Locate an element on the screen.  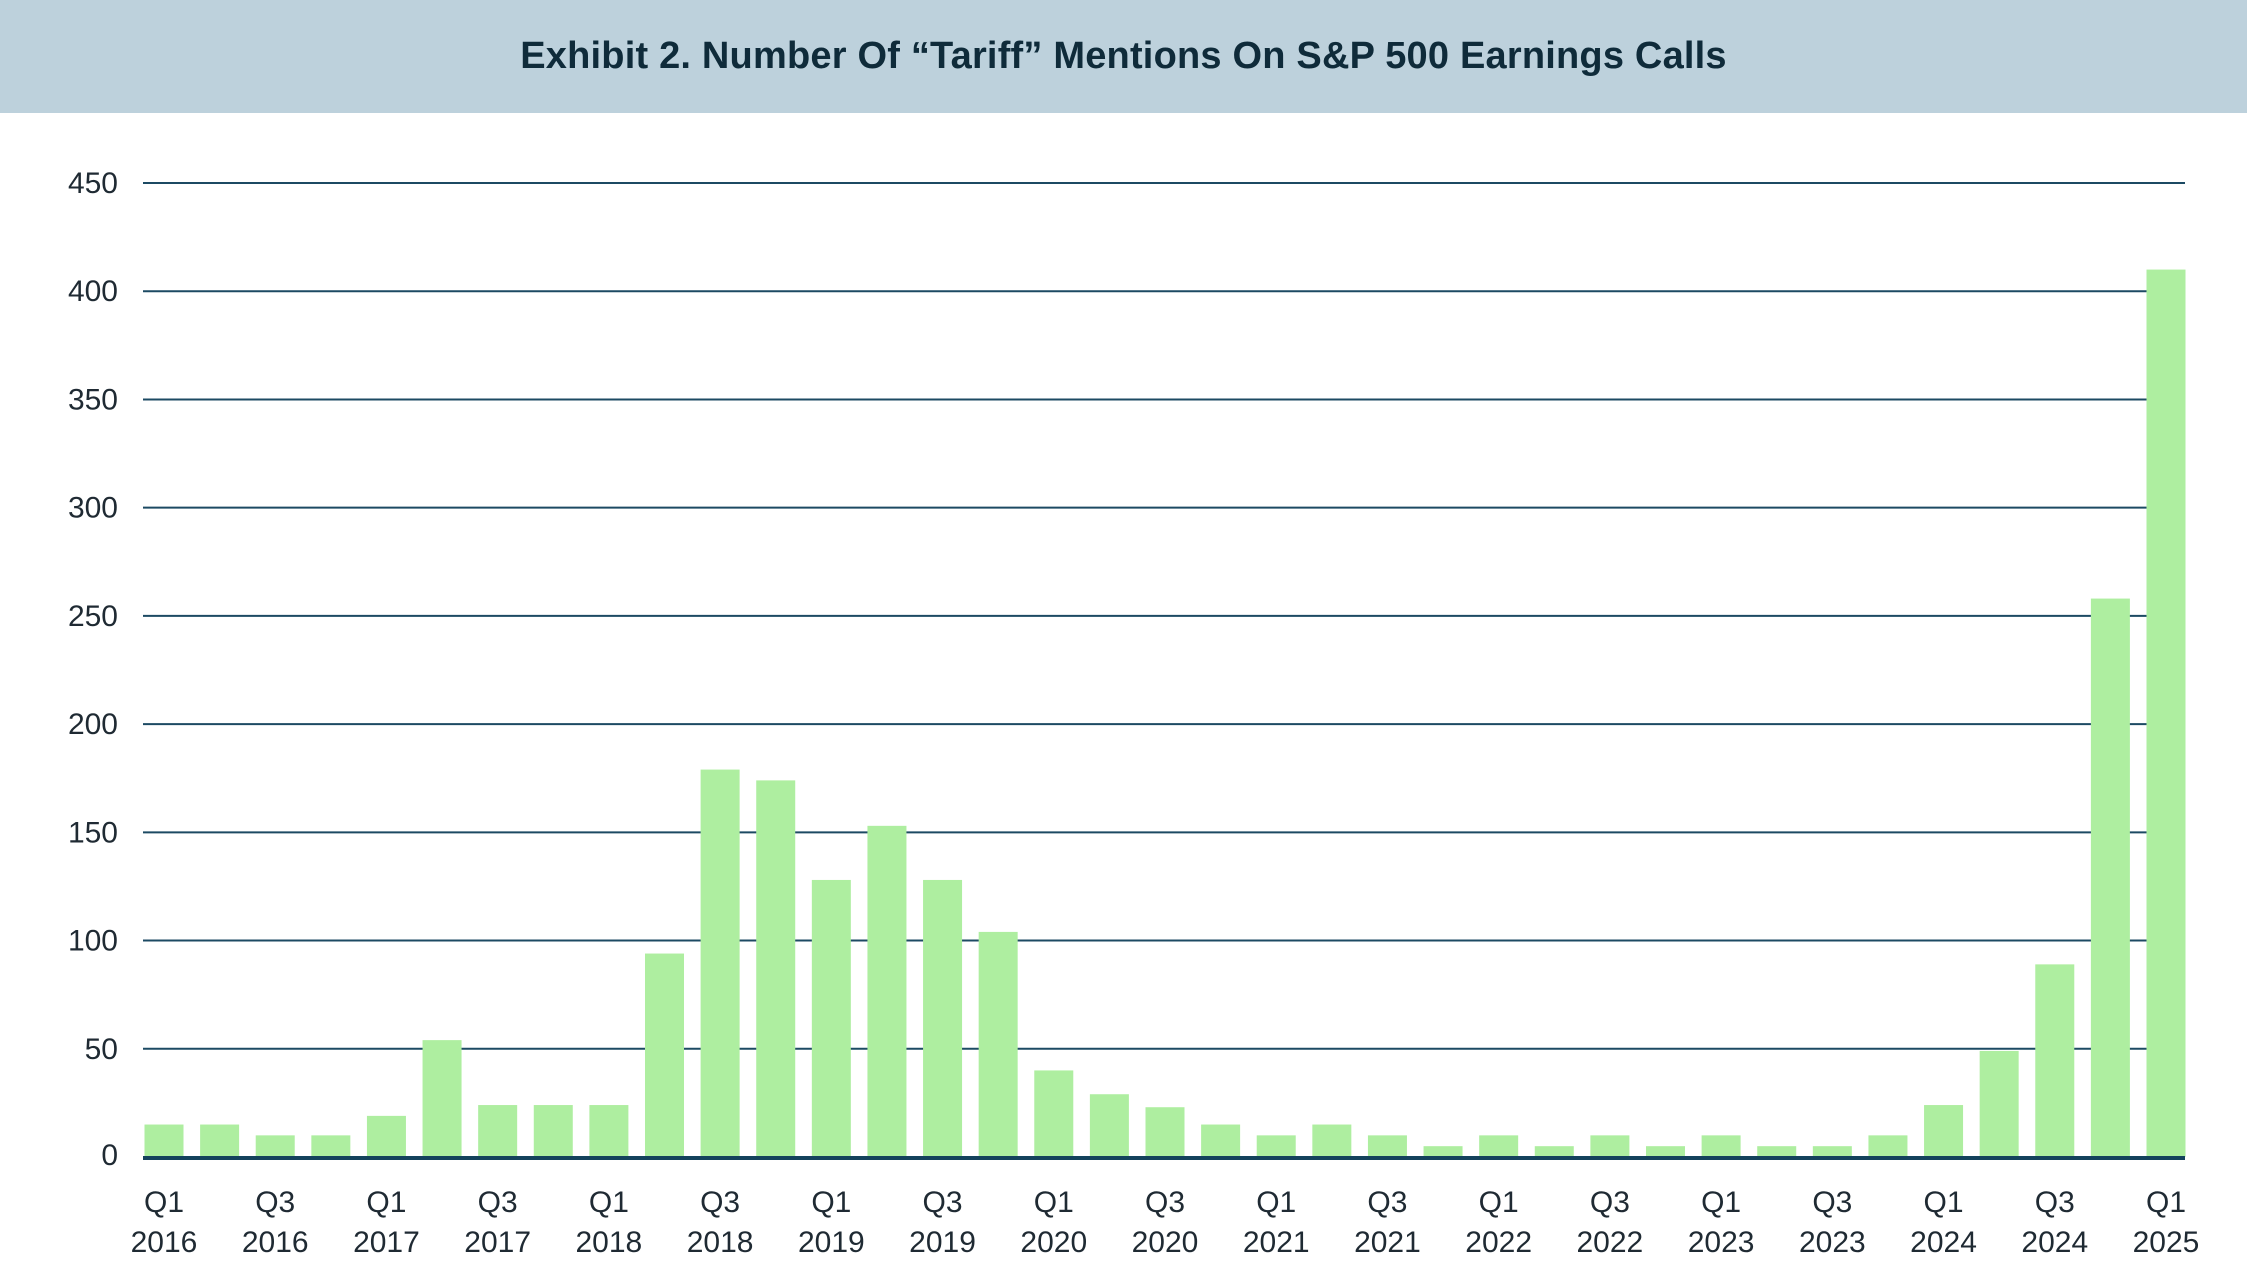
bar-q1-2025 is located at coordinates (2166, 713).